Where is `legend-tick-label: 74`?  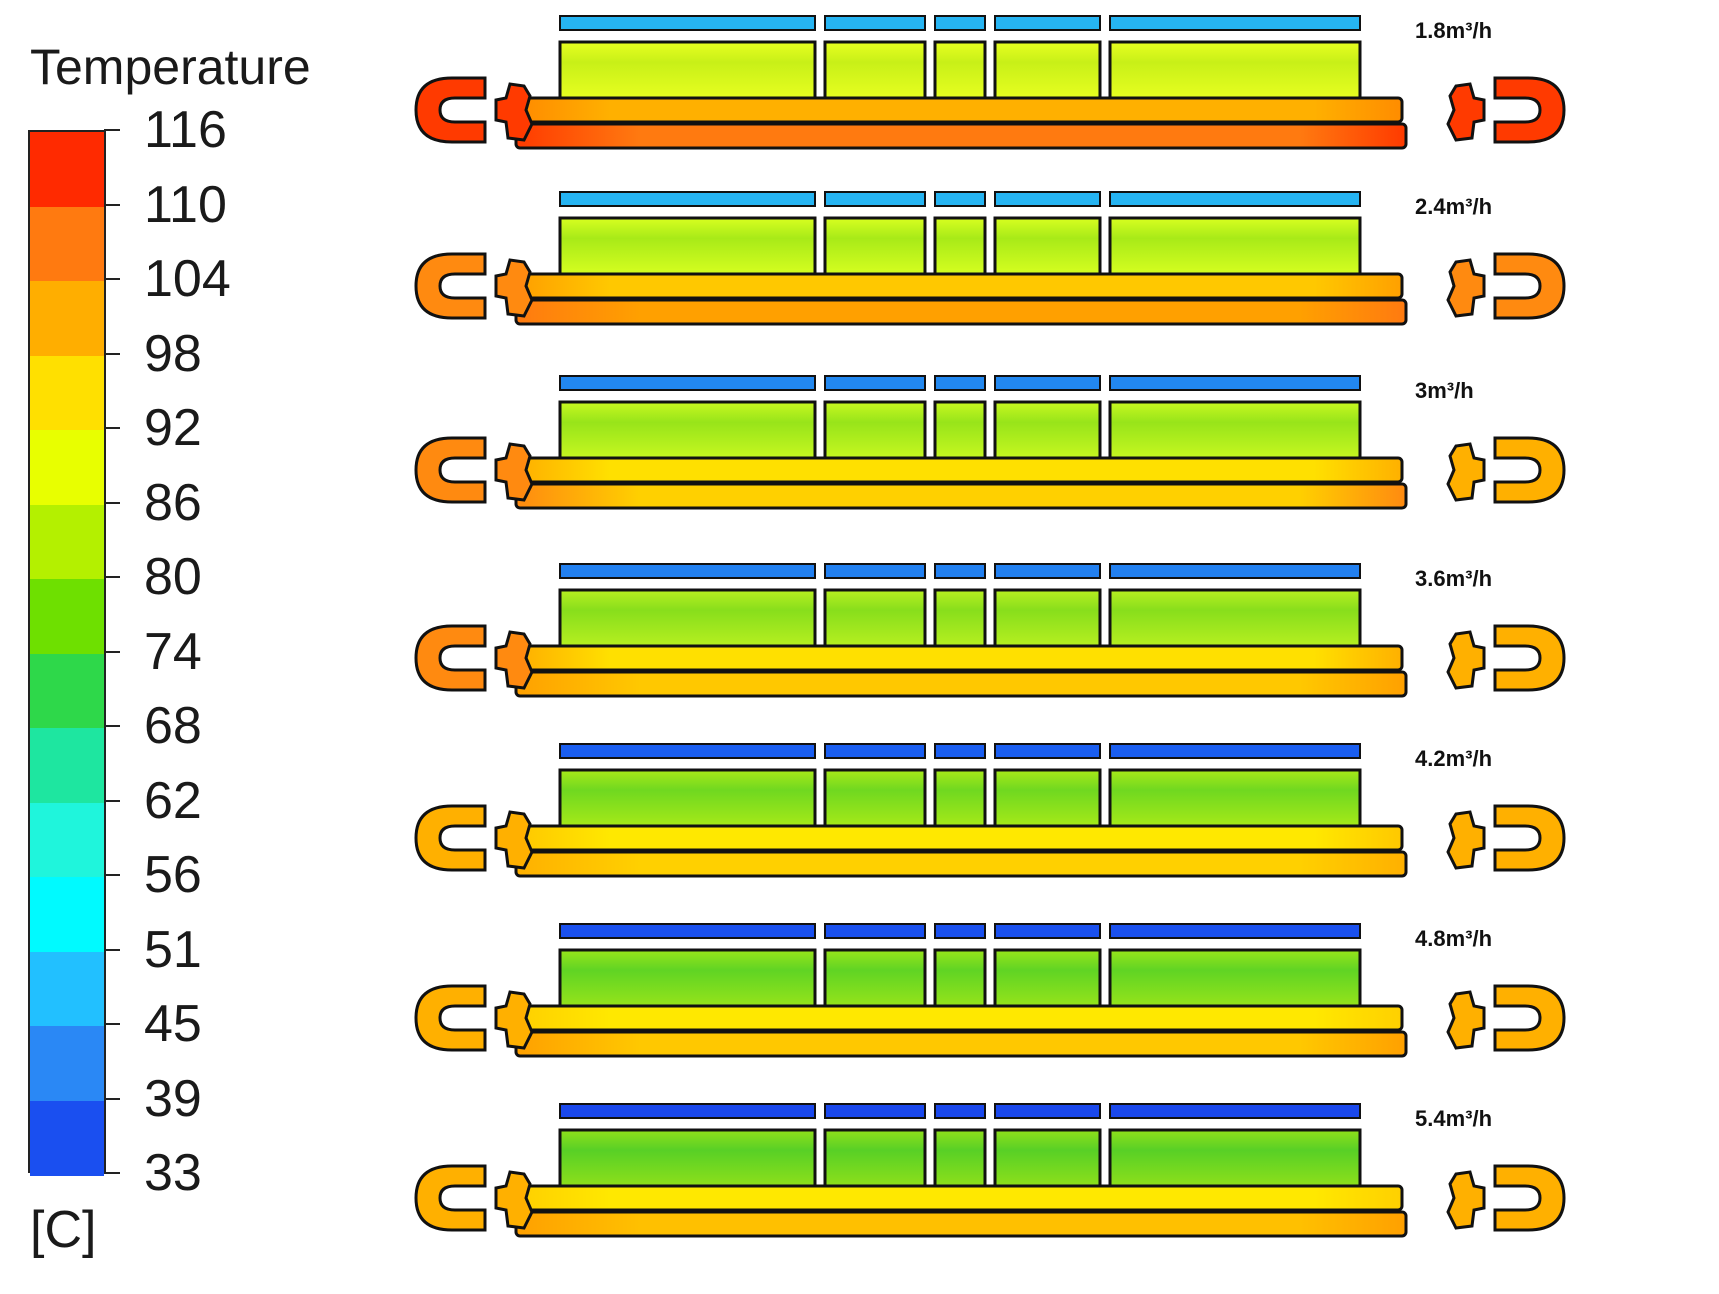
legend-tick-label: 74 is located at coordinates (173, 651).